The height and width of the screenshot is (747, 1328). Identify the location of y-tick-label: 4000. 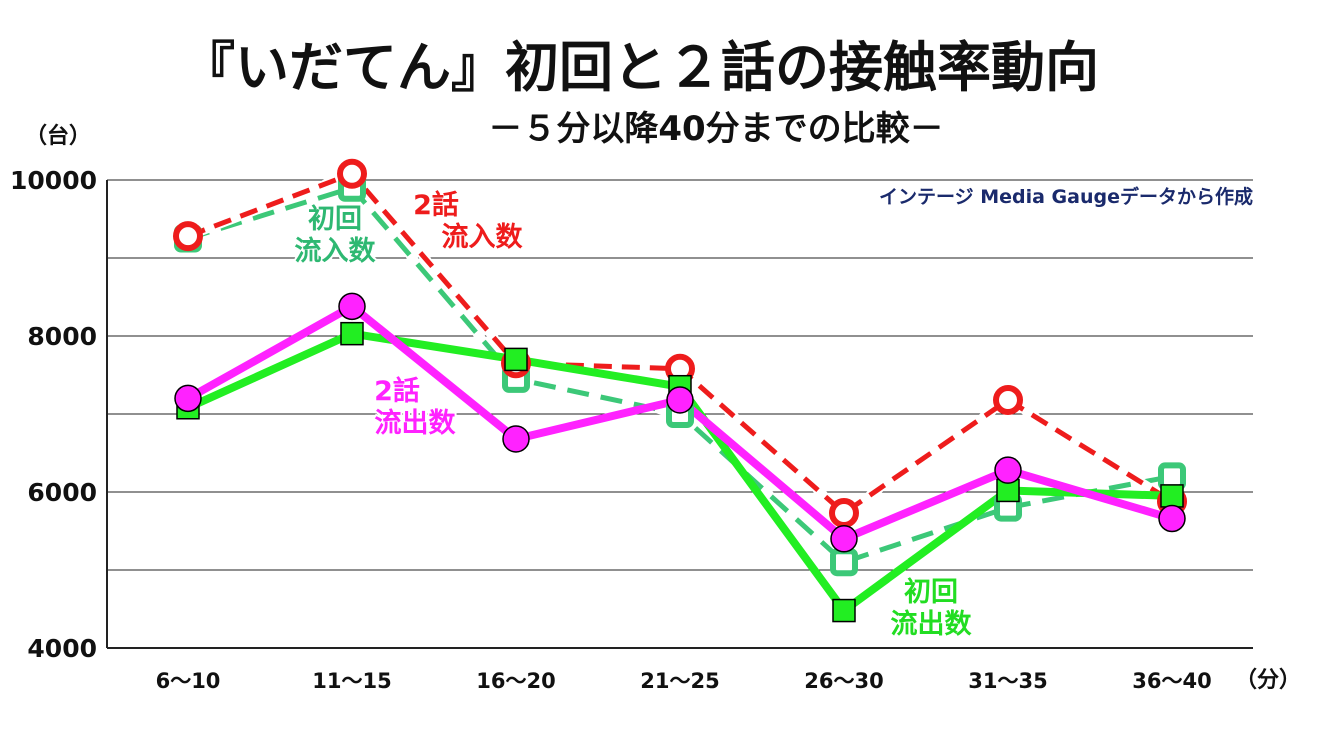
(62, 648).